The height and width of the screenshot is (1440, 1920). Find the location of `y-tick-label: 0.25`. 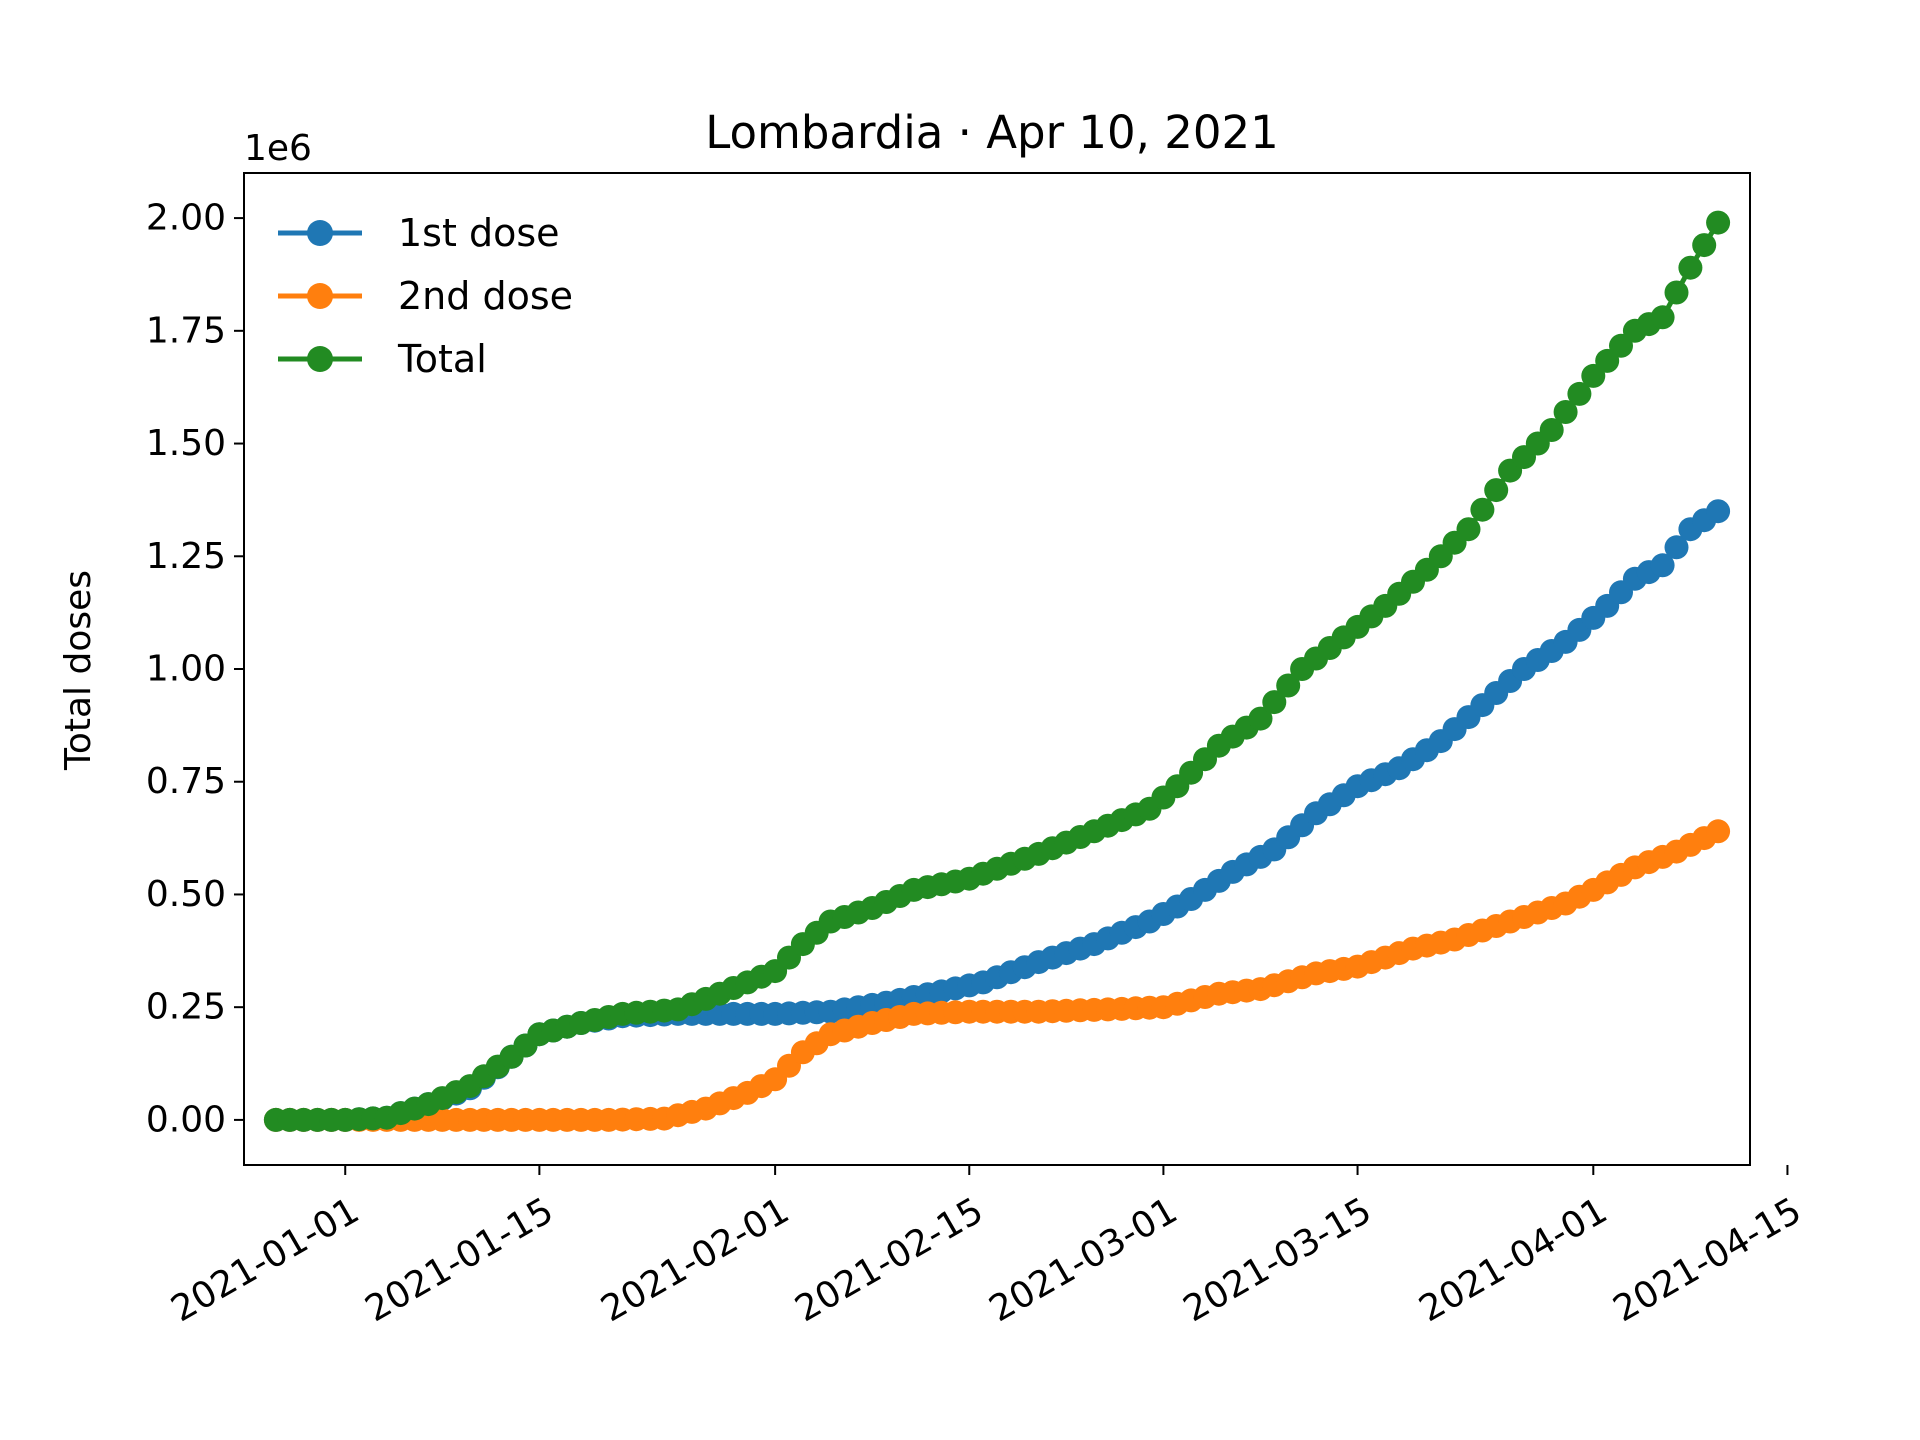

y-tick-label: 0.25 is located at coordinates (186, 1007).